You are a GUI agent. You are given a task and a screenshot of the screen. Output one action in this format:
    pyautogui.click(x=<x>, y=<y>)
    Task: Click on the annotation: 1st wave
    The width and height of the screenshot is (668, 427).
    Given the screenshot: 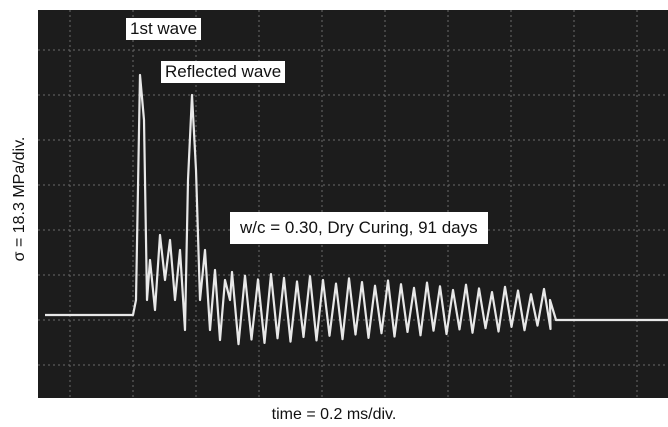 What is the action you would take?
    pyautogui.click(x=164, y=29)
    